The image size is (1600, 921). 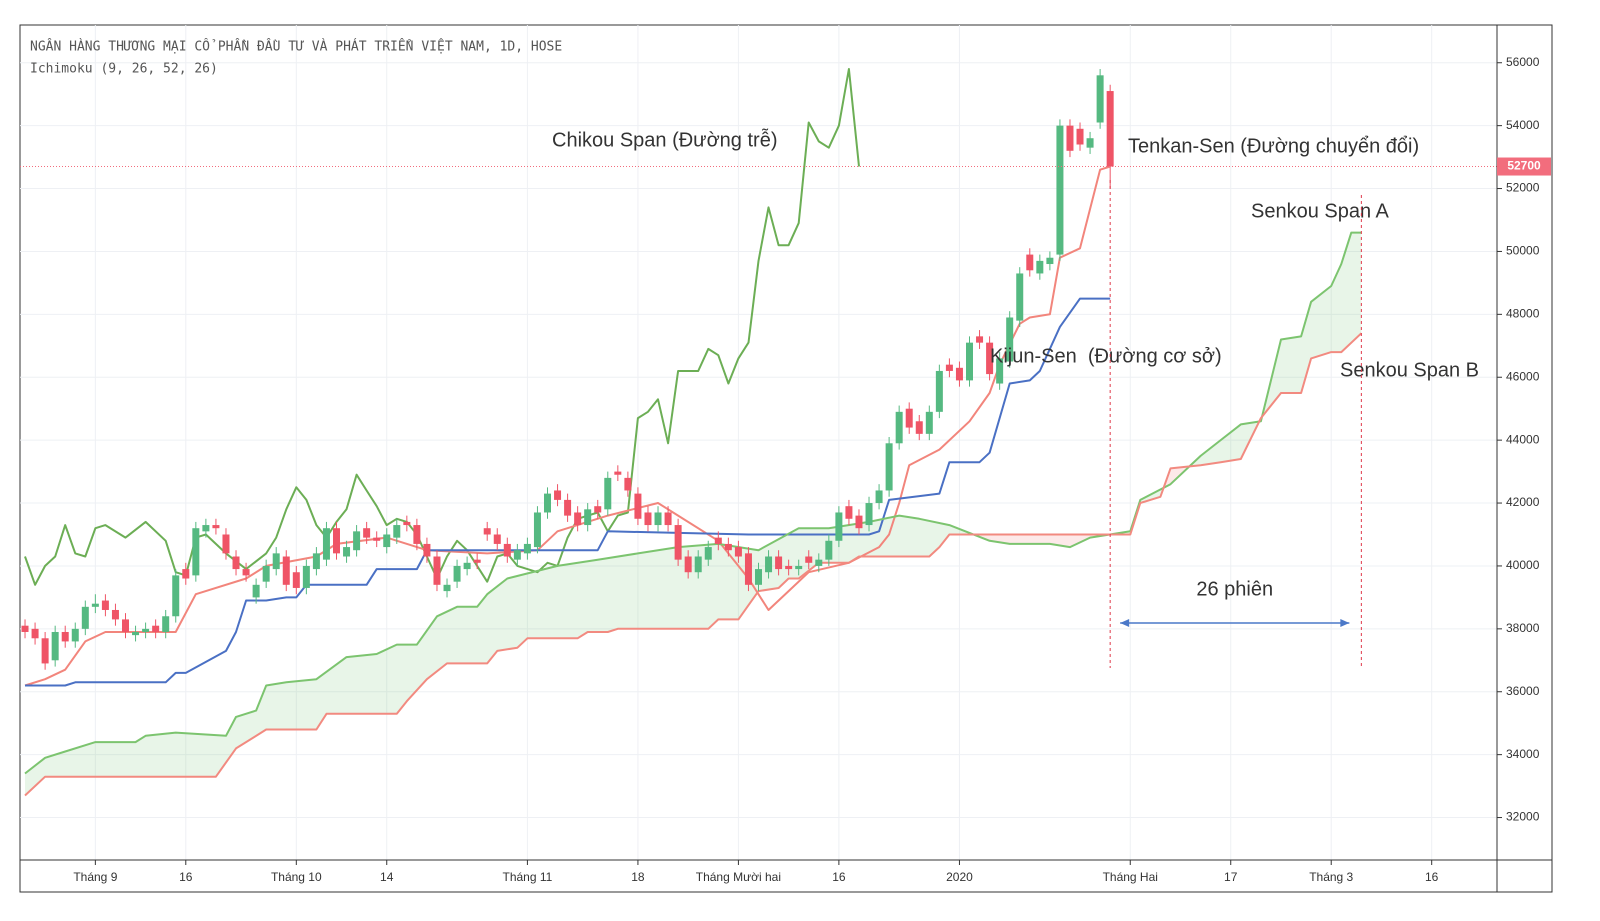 I want to click on arrow-head, so click(x=1345, y=623).